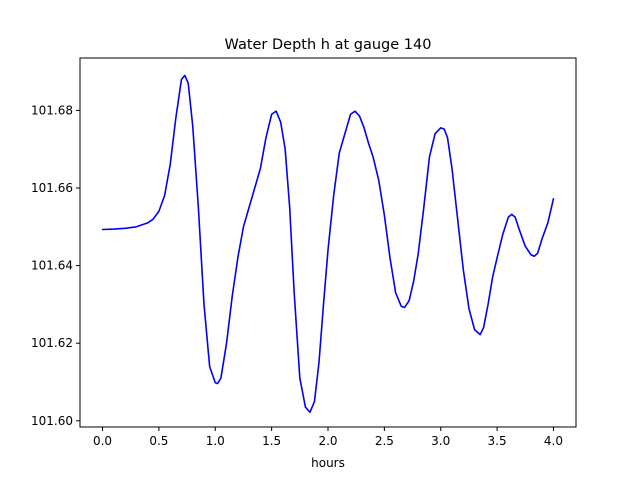  What do you see at coordinates (271, 441) in the screenshot?
I see `x-tick-label: 1.5` at bounding box center [271, 441].